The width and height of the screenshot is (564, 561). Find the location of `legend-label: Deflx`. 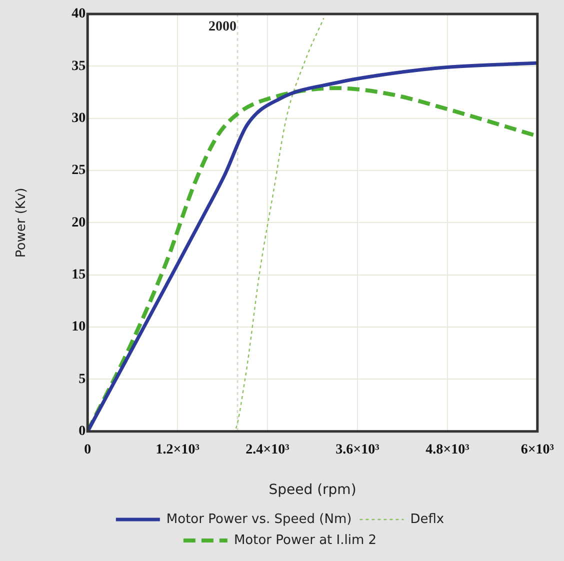

legend-label: Deflx is located at coordinates (427, 519).